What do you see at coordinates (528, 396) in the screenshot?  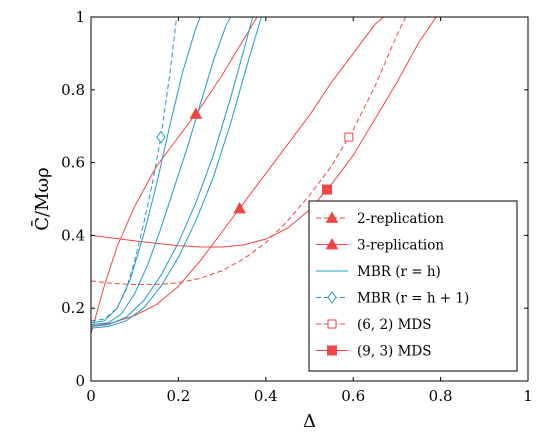 I see `x-tick-label: 1` at bounding box center [528, 396].